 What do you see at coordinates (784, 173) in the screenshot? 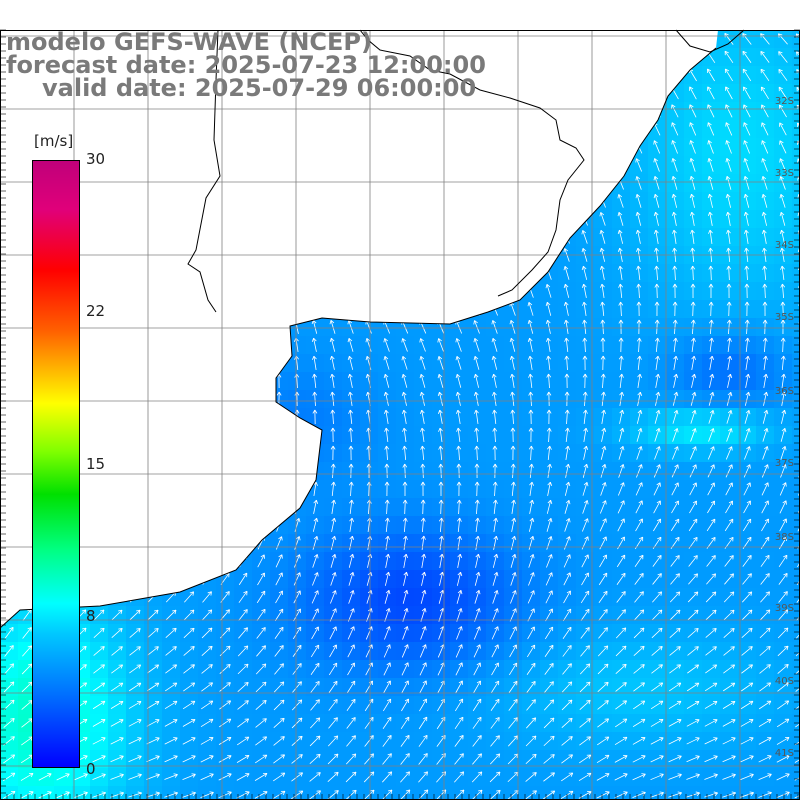
I see `lat-label-33s: 33S` at bounding box center [784, 173].